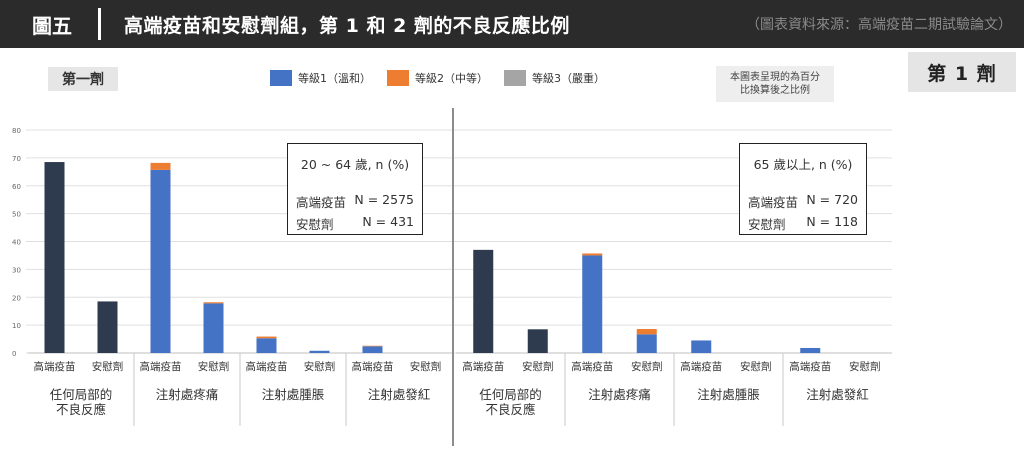 The height and width of the screenshot is (454, 1024). I want to click on dose-tag: 第 1 劑, so click(962, 72).